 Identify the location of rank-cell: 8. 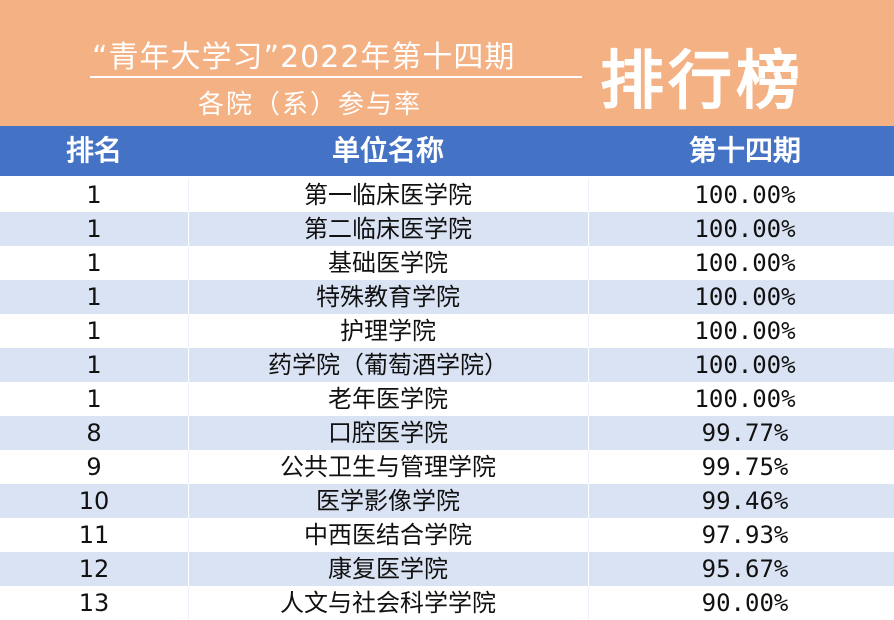
(94, 433).